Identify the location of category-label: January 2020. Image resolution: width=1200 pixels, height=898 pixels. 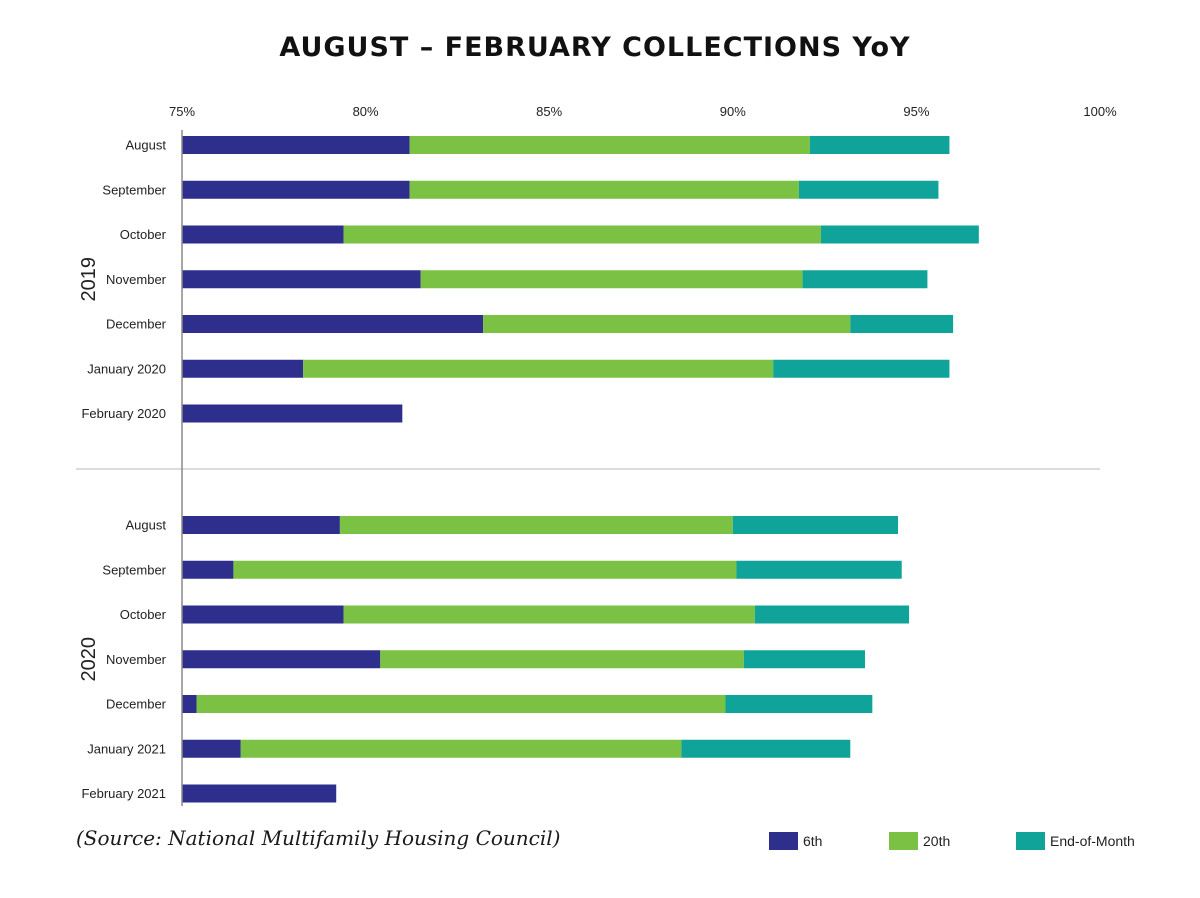
(126, 368).